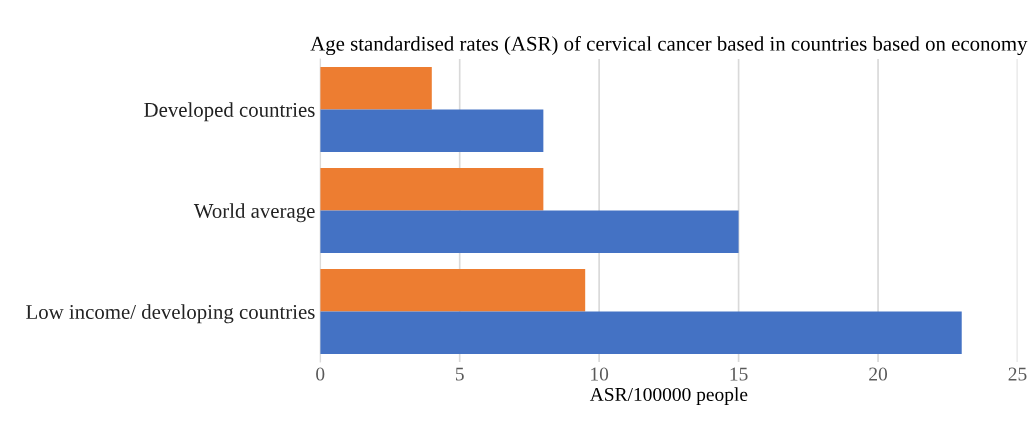 This screenshot has width=1033, height=421. I want to click on y-tick-label: Low income/ developing countries, so click(170, 314).